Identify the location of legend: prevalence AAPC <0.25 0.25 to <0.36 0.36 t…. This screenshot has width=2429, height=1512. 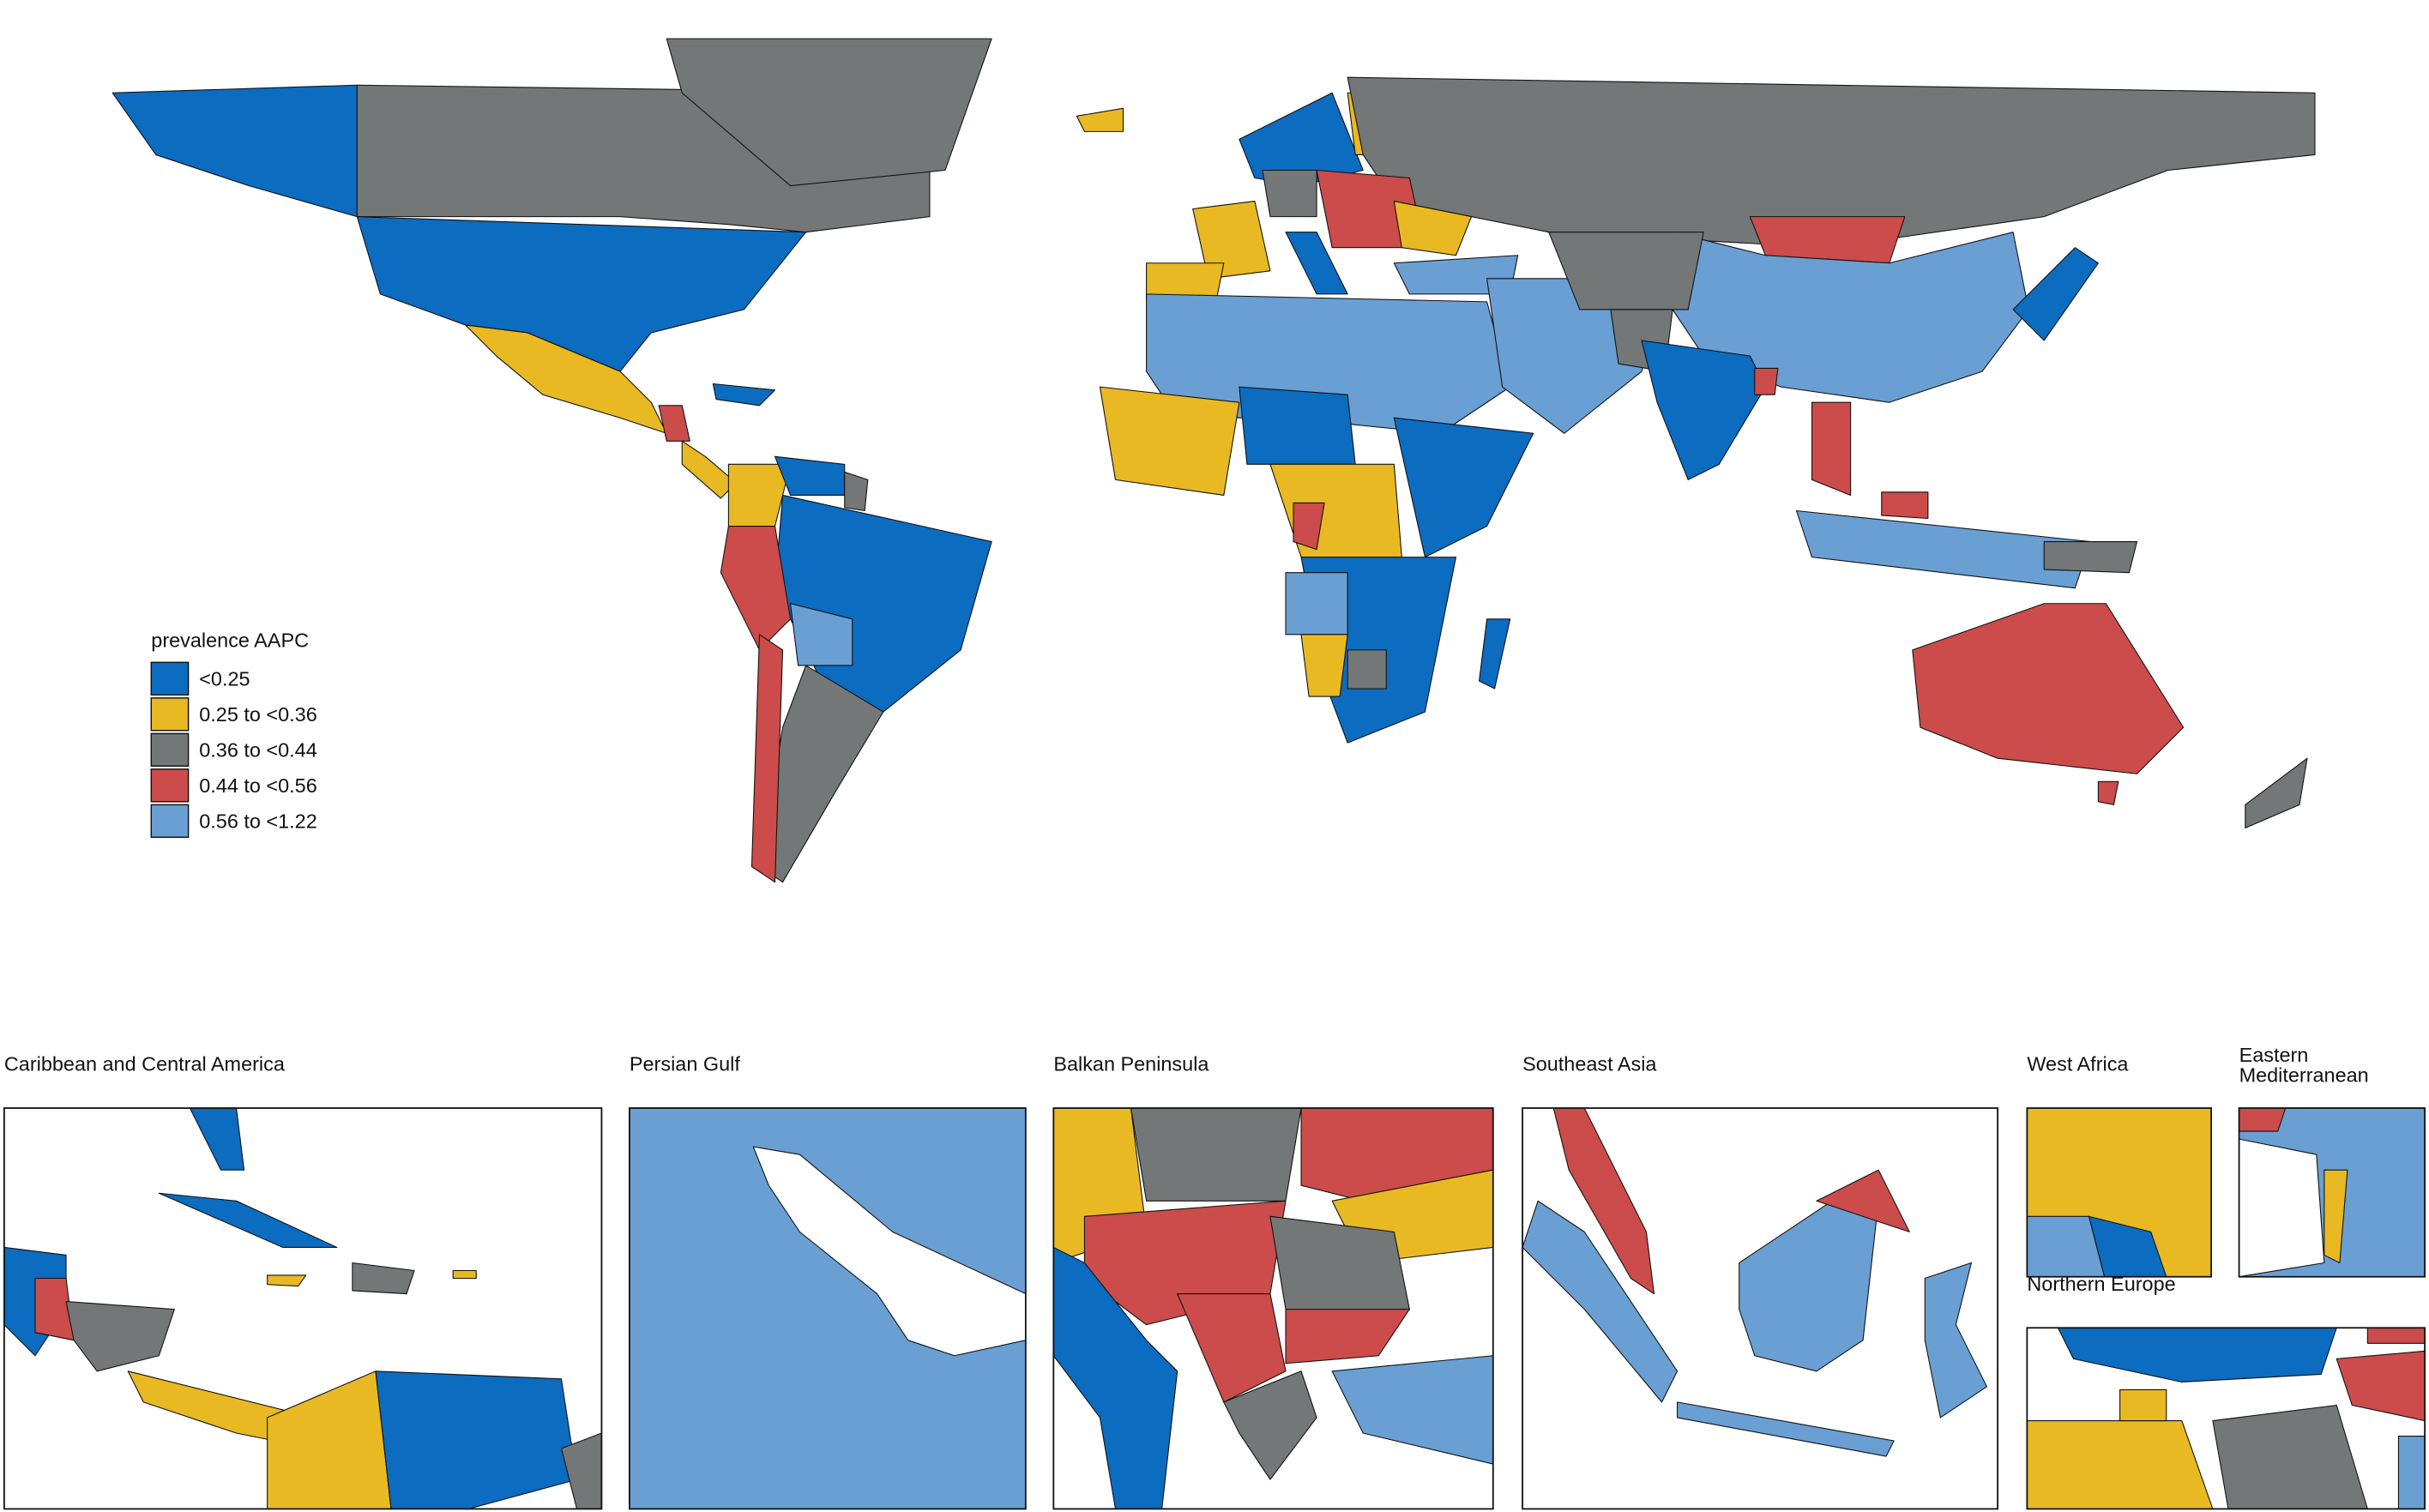
(233, 733).